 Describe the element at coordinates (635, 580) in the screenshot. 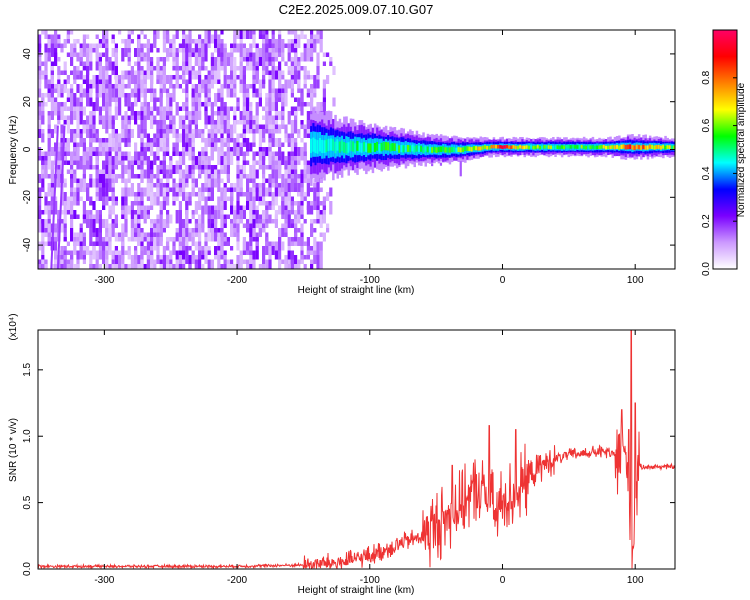

I see `snr-xtick-label: 100` at that location.